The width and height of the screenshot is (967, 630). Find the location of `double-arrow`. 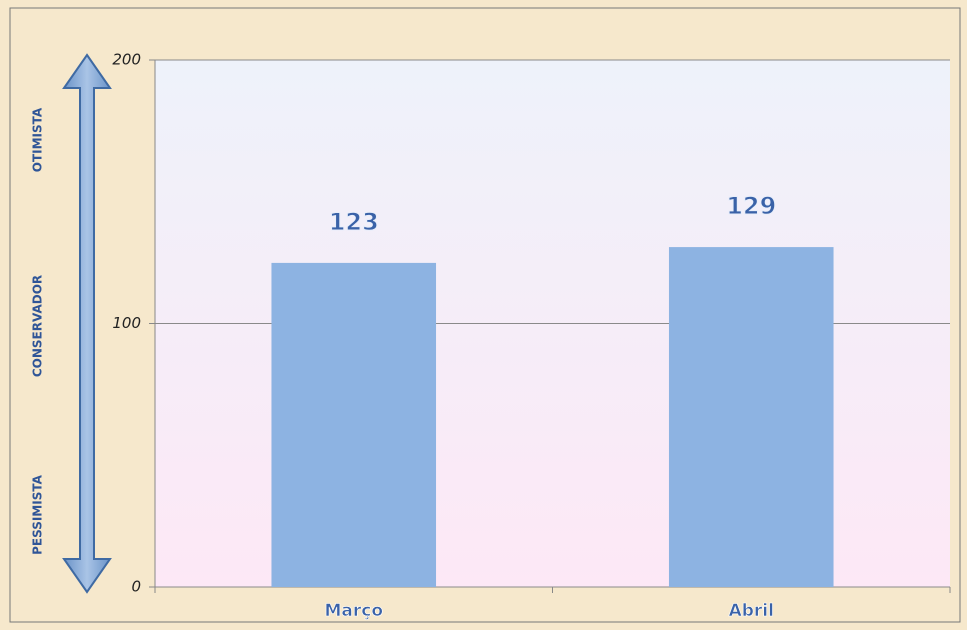

double-arrow is located at coordinates (87, 323).